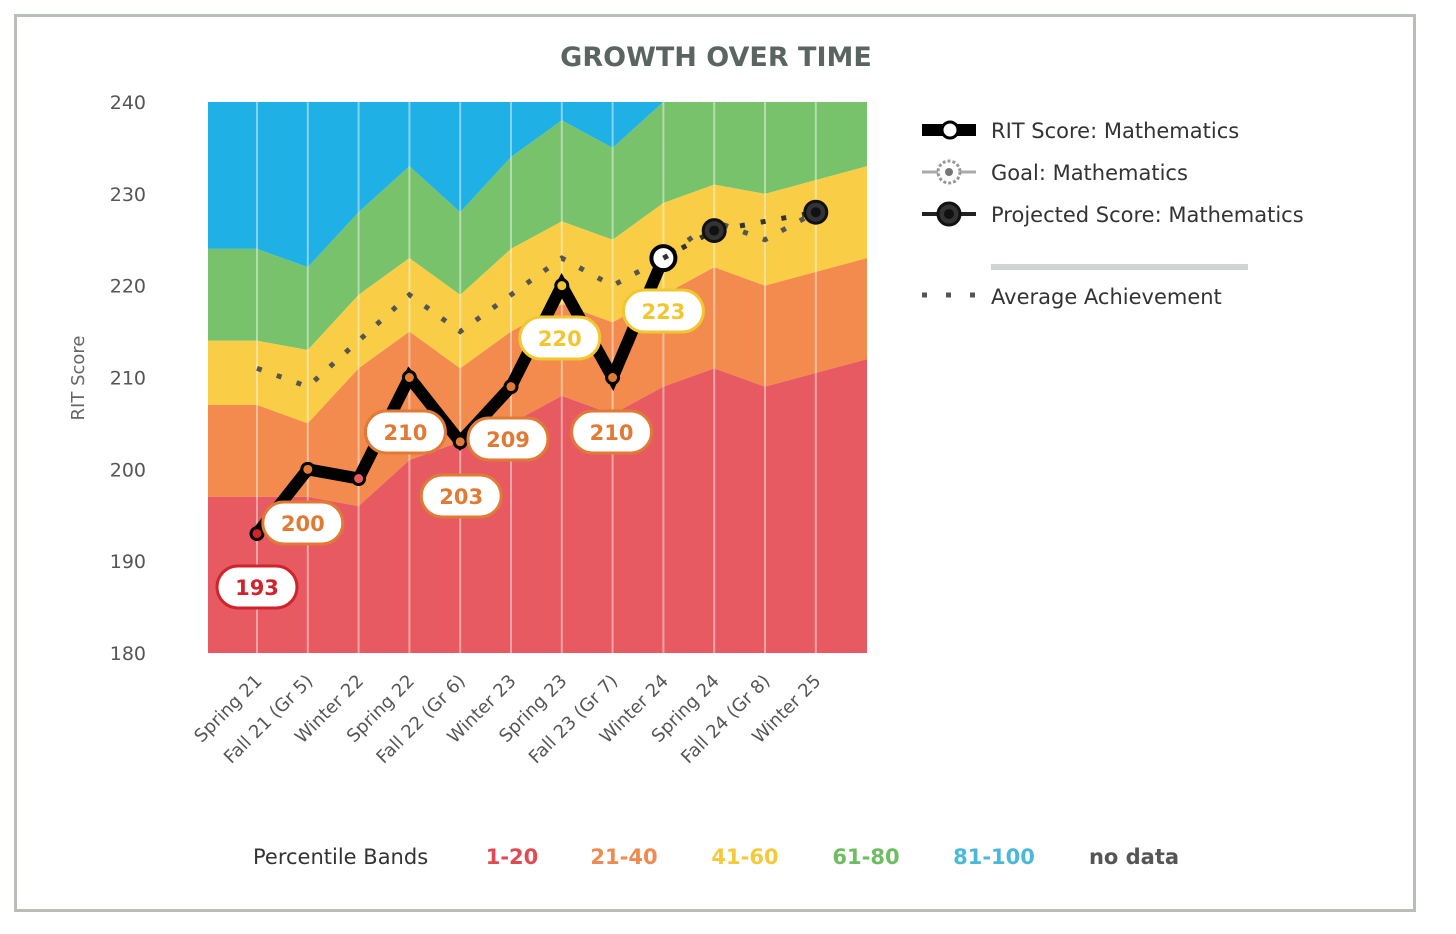 The height and width of the screenshot is (934, 1456). I want to click on chart-title: GROWTH OVER TIME, so click(716, 57).